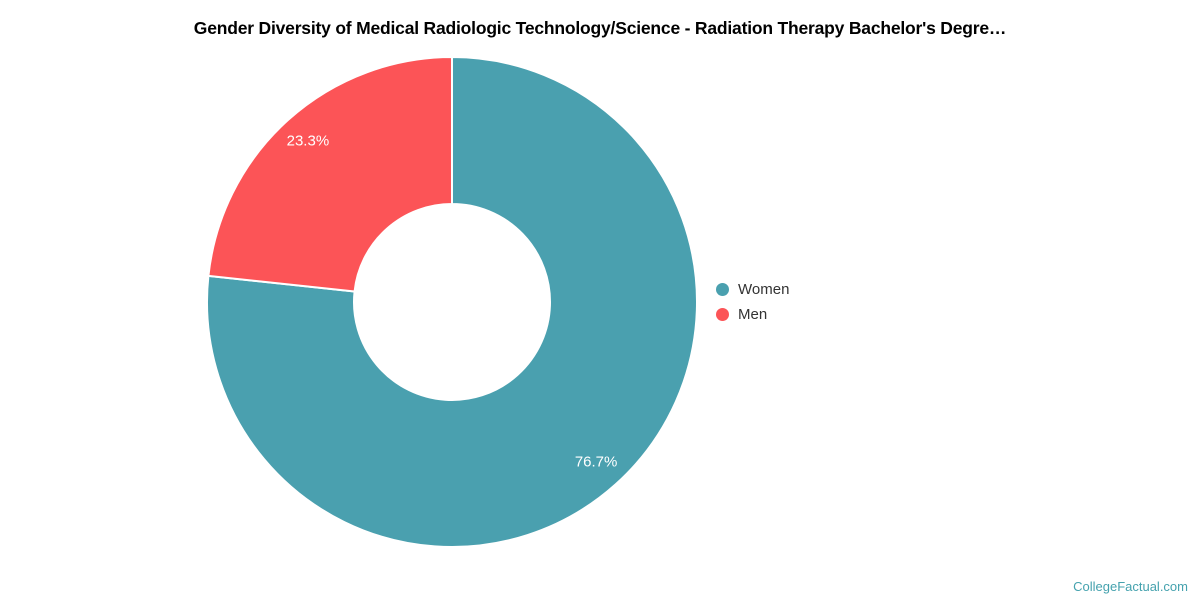 This screenshot has width=1200, height=600. I want to click on legend-label: Men, so click(753, 314).